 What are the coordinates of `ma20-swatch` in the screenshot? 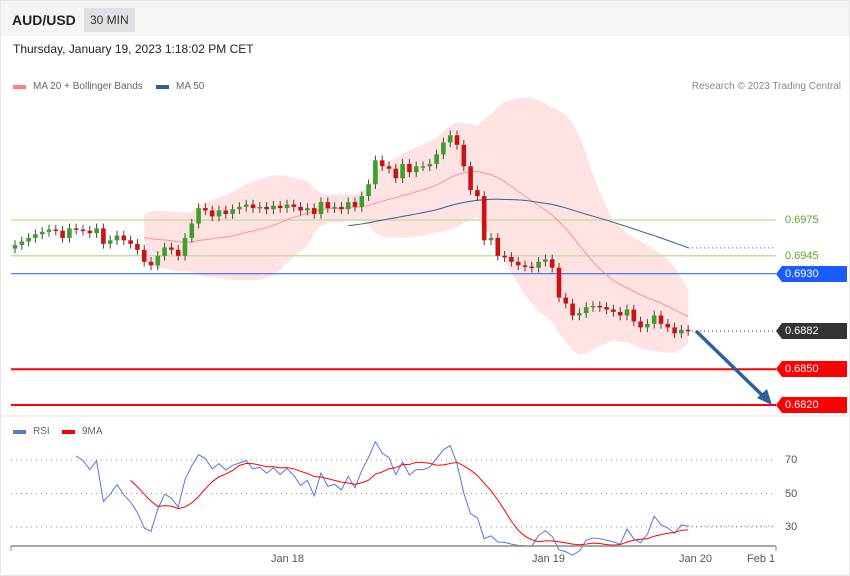 It's located at (19, 86).